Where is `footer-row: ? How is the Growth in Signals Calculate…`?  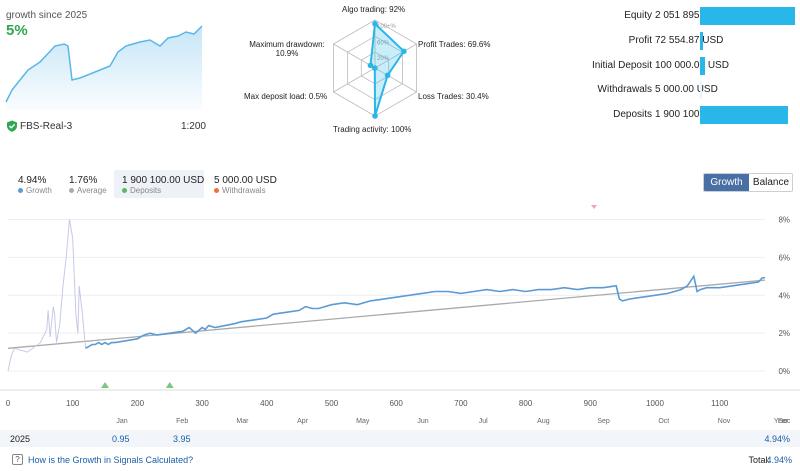
footer-row: ? How is the Growth in Signals Calculate… is located at coordinates (400, 461).